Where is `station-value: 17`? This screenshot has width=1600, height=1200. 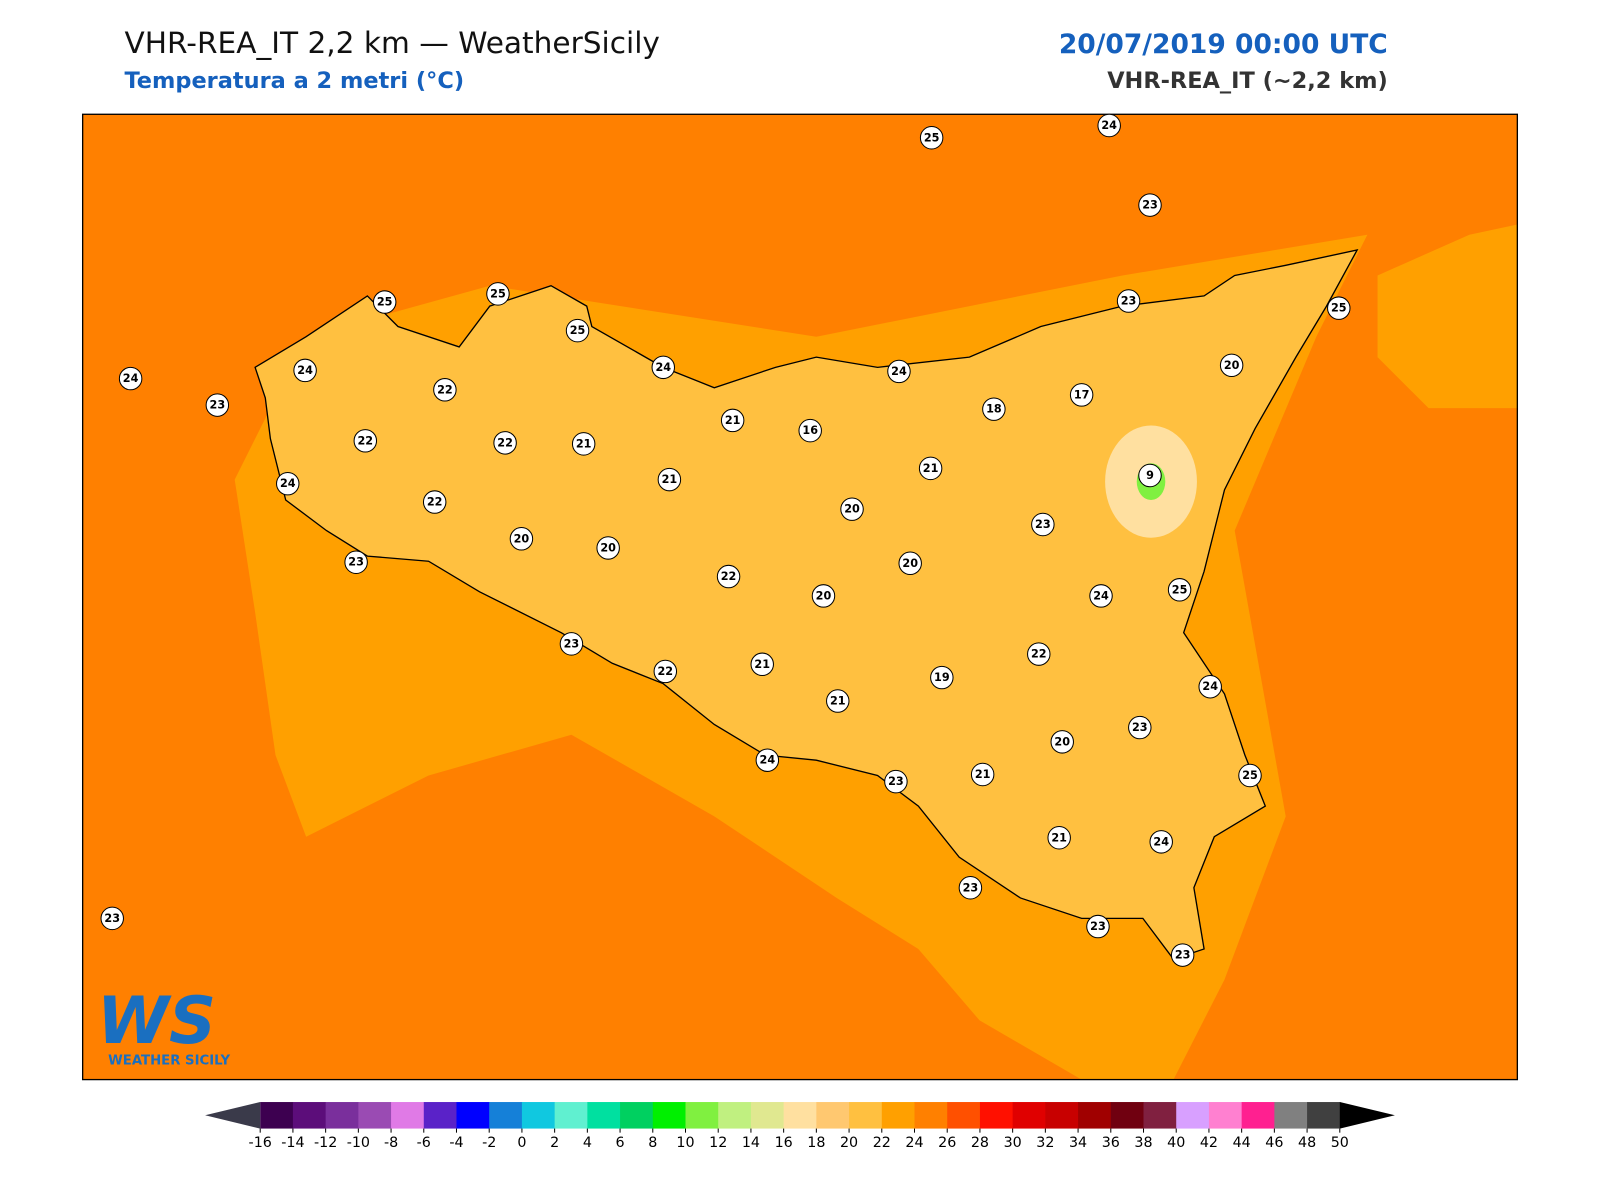
station-value: 17 is located at coordinates (1082, 394).